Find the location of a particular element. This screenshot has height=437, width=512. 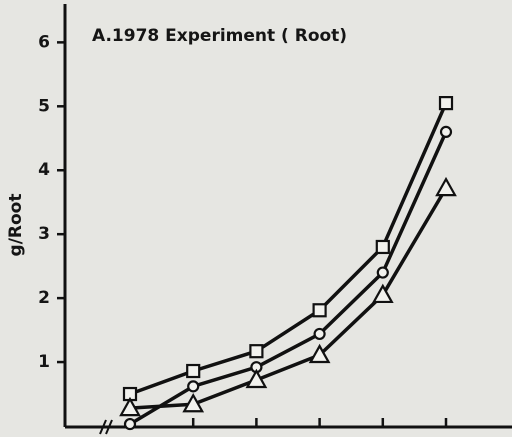

y-tick-label: 2 is located at coordinates (44, 298).